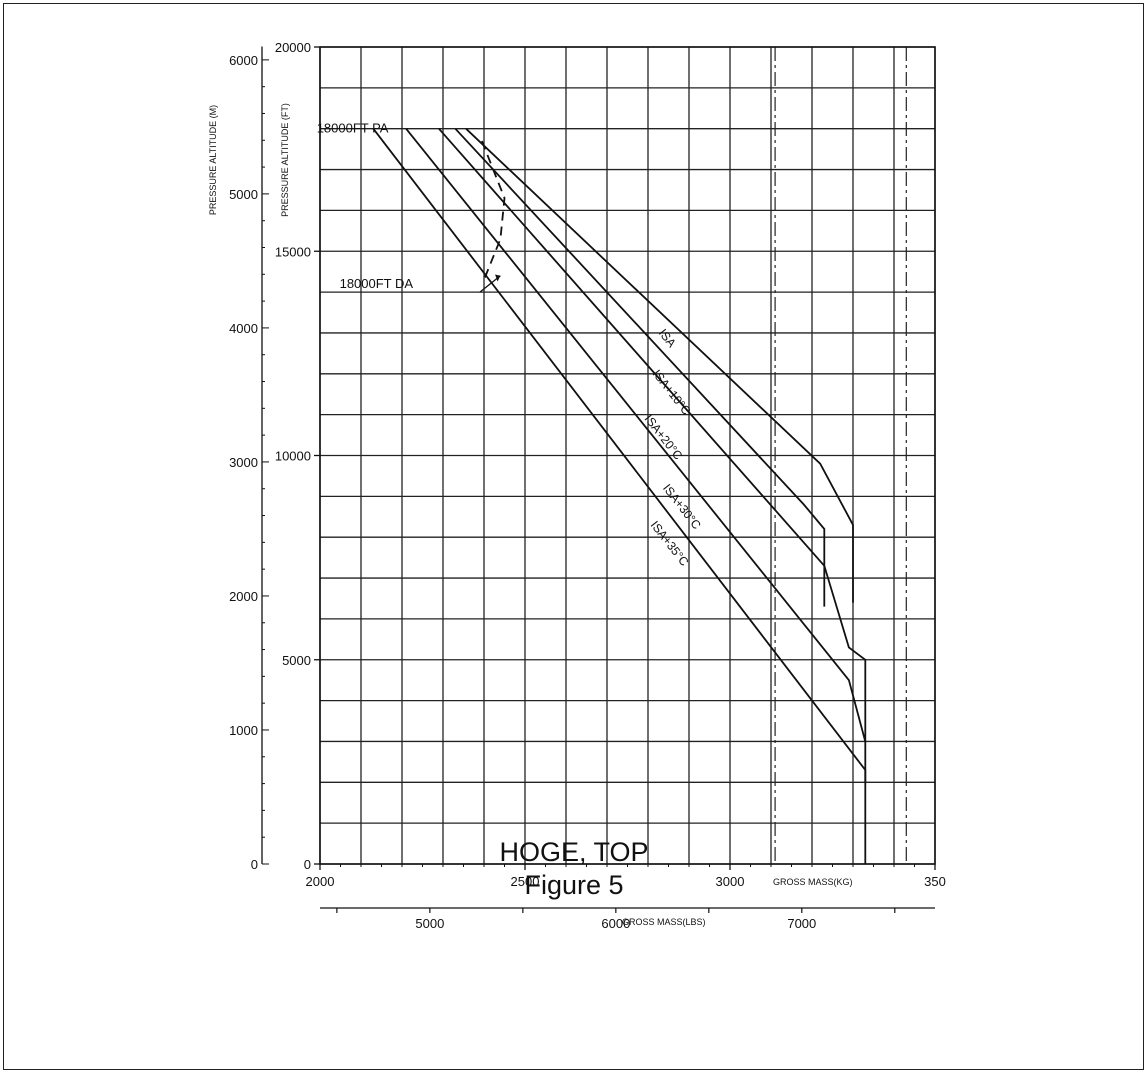  What do you see at coordinates (667, 338) in the screenshot?
I see `series-label-isa: ISA` at bounding box center [667, 338].